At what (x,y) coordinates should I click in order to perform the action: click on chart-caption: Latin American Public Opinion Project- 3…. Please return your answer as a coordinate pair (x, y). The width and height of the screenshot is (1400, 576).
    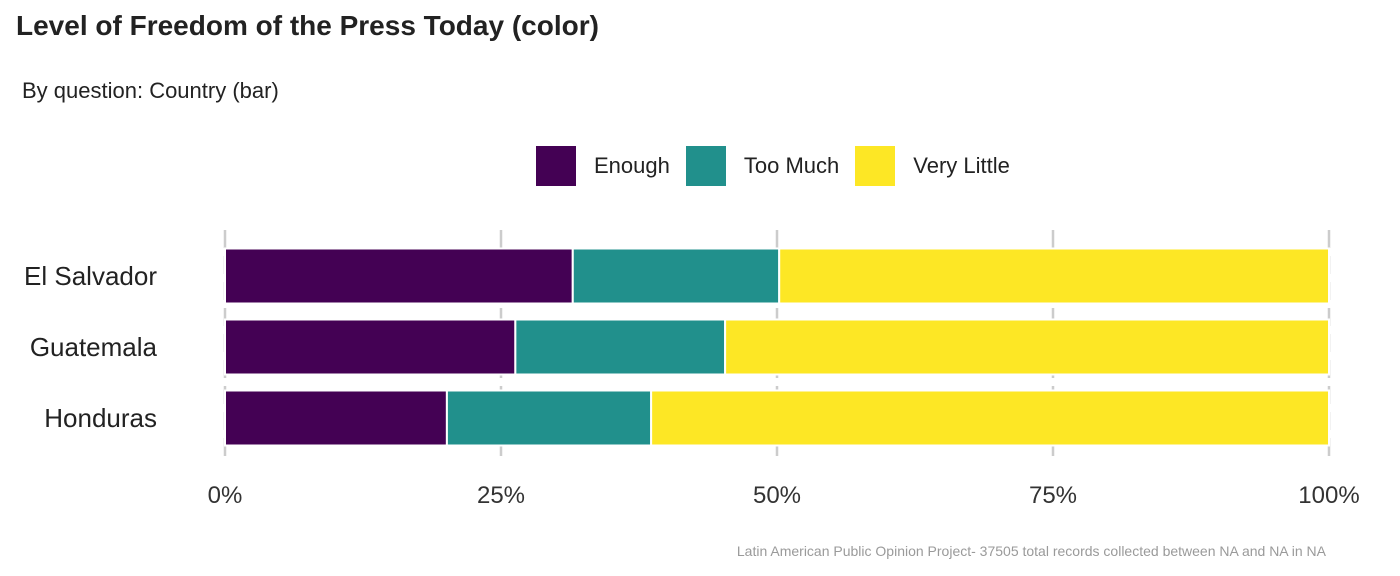
    Looking at the image, I should click on (1031, 551).